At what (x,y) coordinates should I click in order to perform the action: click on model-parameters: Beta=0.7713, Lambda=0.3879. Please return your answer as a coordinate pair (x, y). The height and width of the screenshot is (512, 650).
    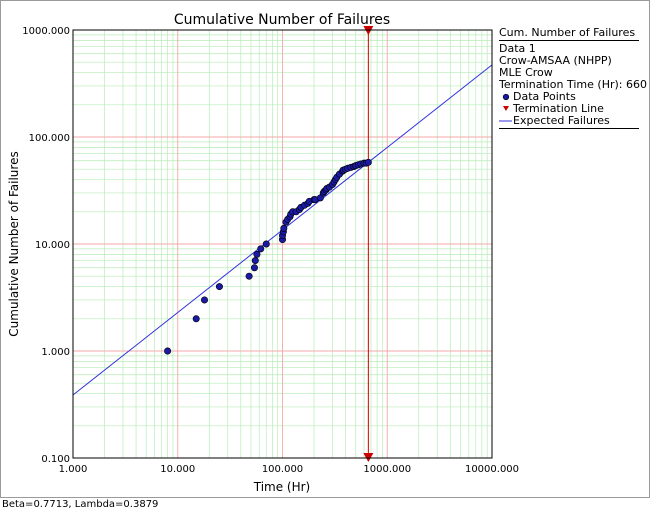
    Looking at the image, I should click on (80, 504).